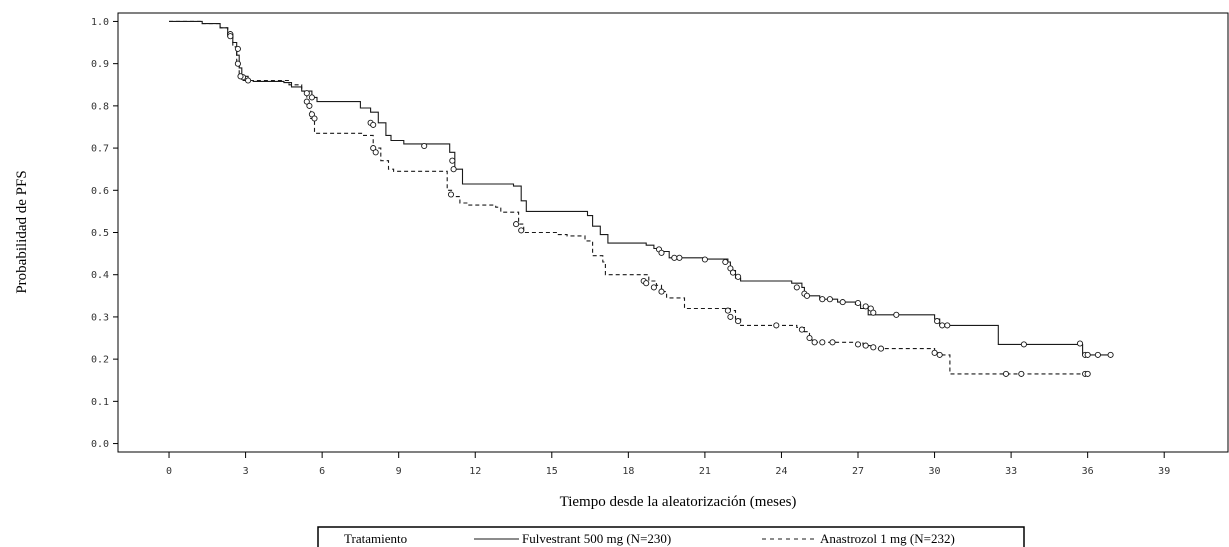 This screenshot has width=1229, height=547. Describe the element at coordinates (399, 471) in the screenshot. I see `x-tick-label: 9` at that location.